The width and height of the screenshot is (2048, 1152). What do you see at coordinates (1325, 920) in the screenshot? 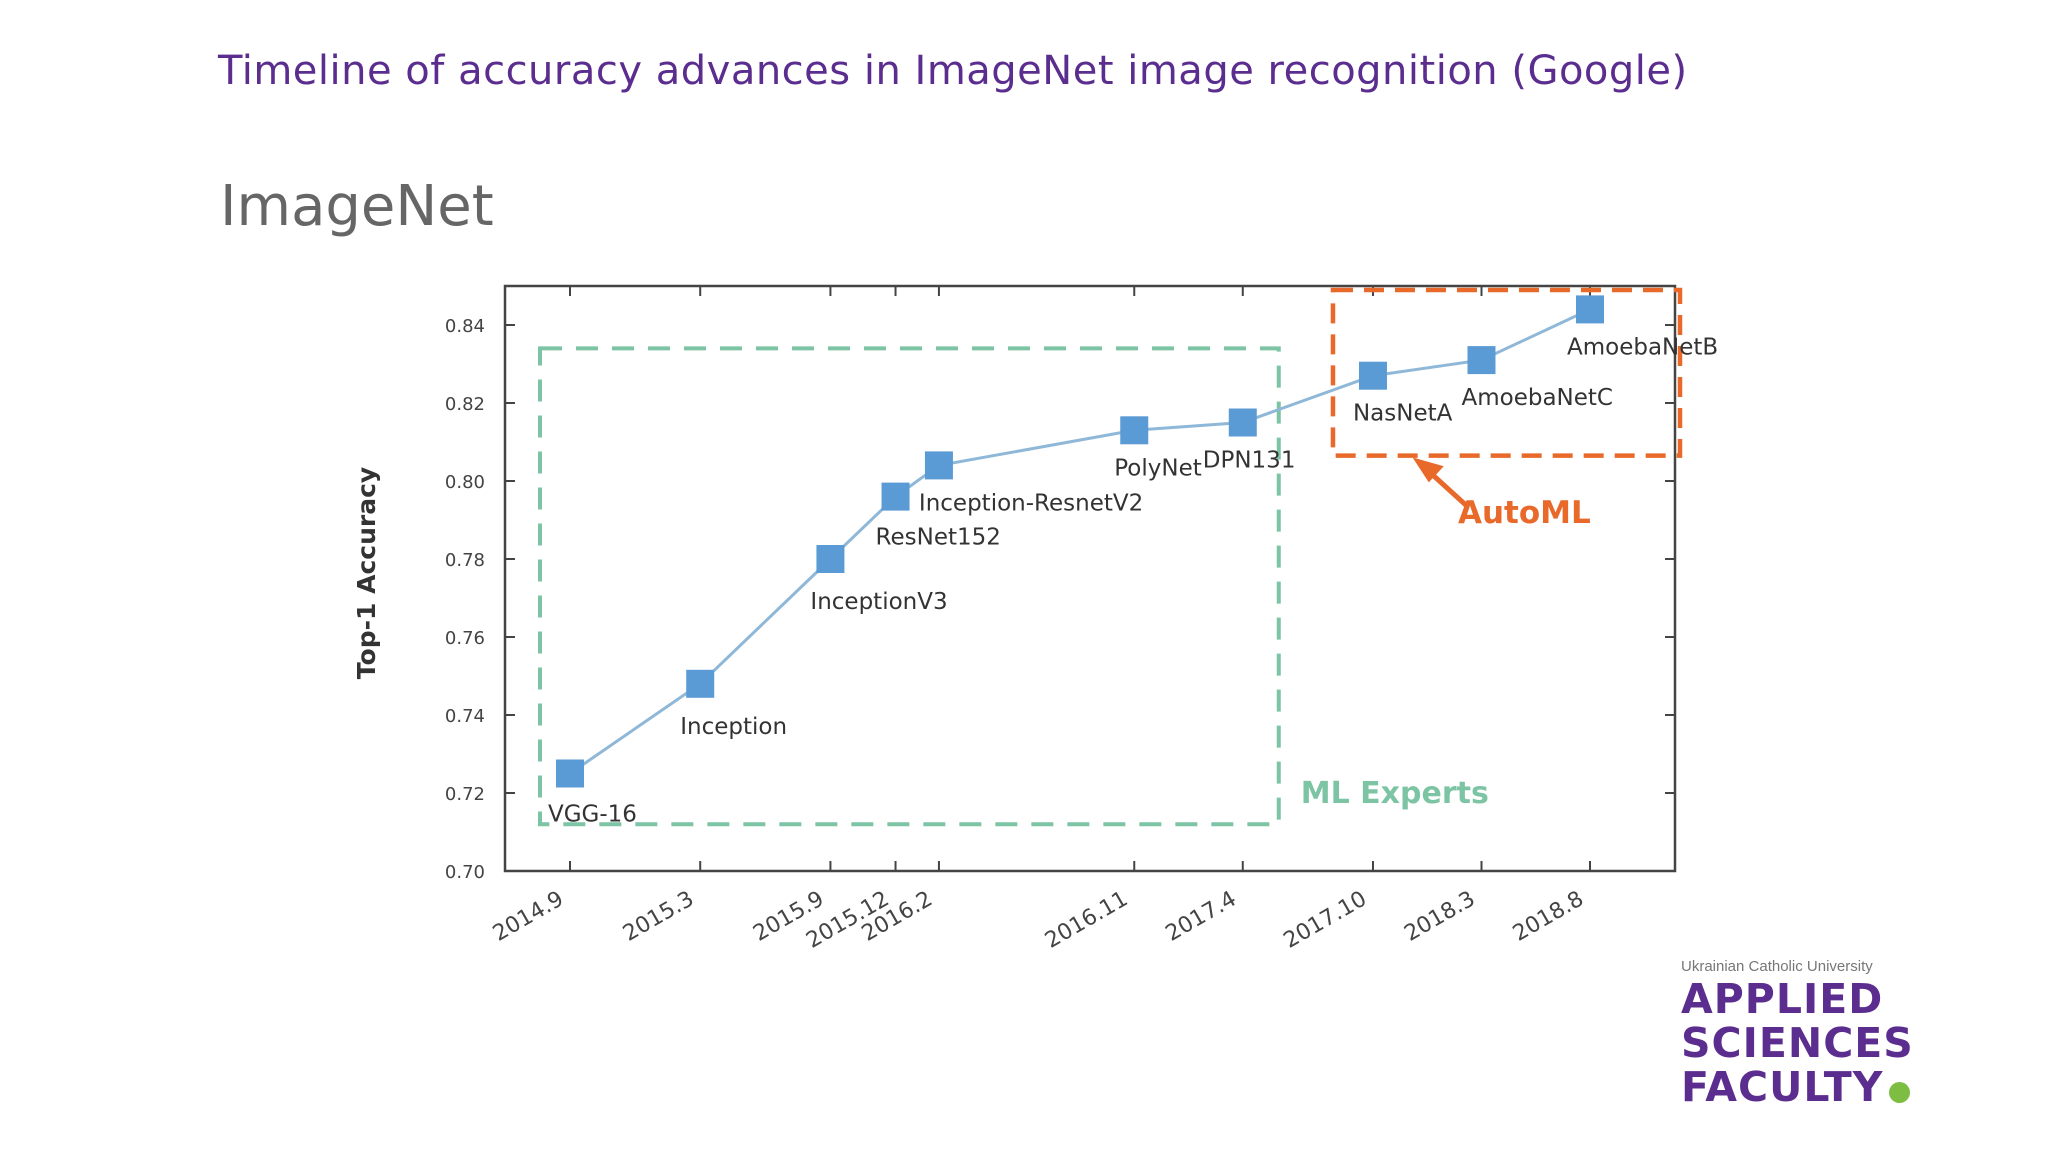
I see `x-tick-label: 2017.10` at bounding box center [1325, 920].